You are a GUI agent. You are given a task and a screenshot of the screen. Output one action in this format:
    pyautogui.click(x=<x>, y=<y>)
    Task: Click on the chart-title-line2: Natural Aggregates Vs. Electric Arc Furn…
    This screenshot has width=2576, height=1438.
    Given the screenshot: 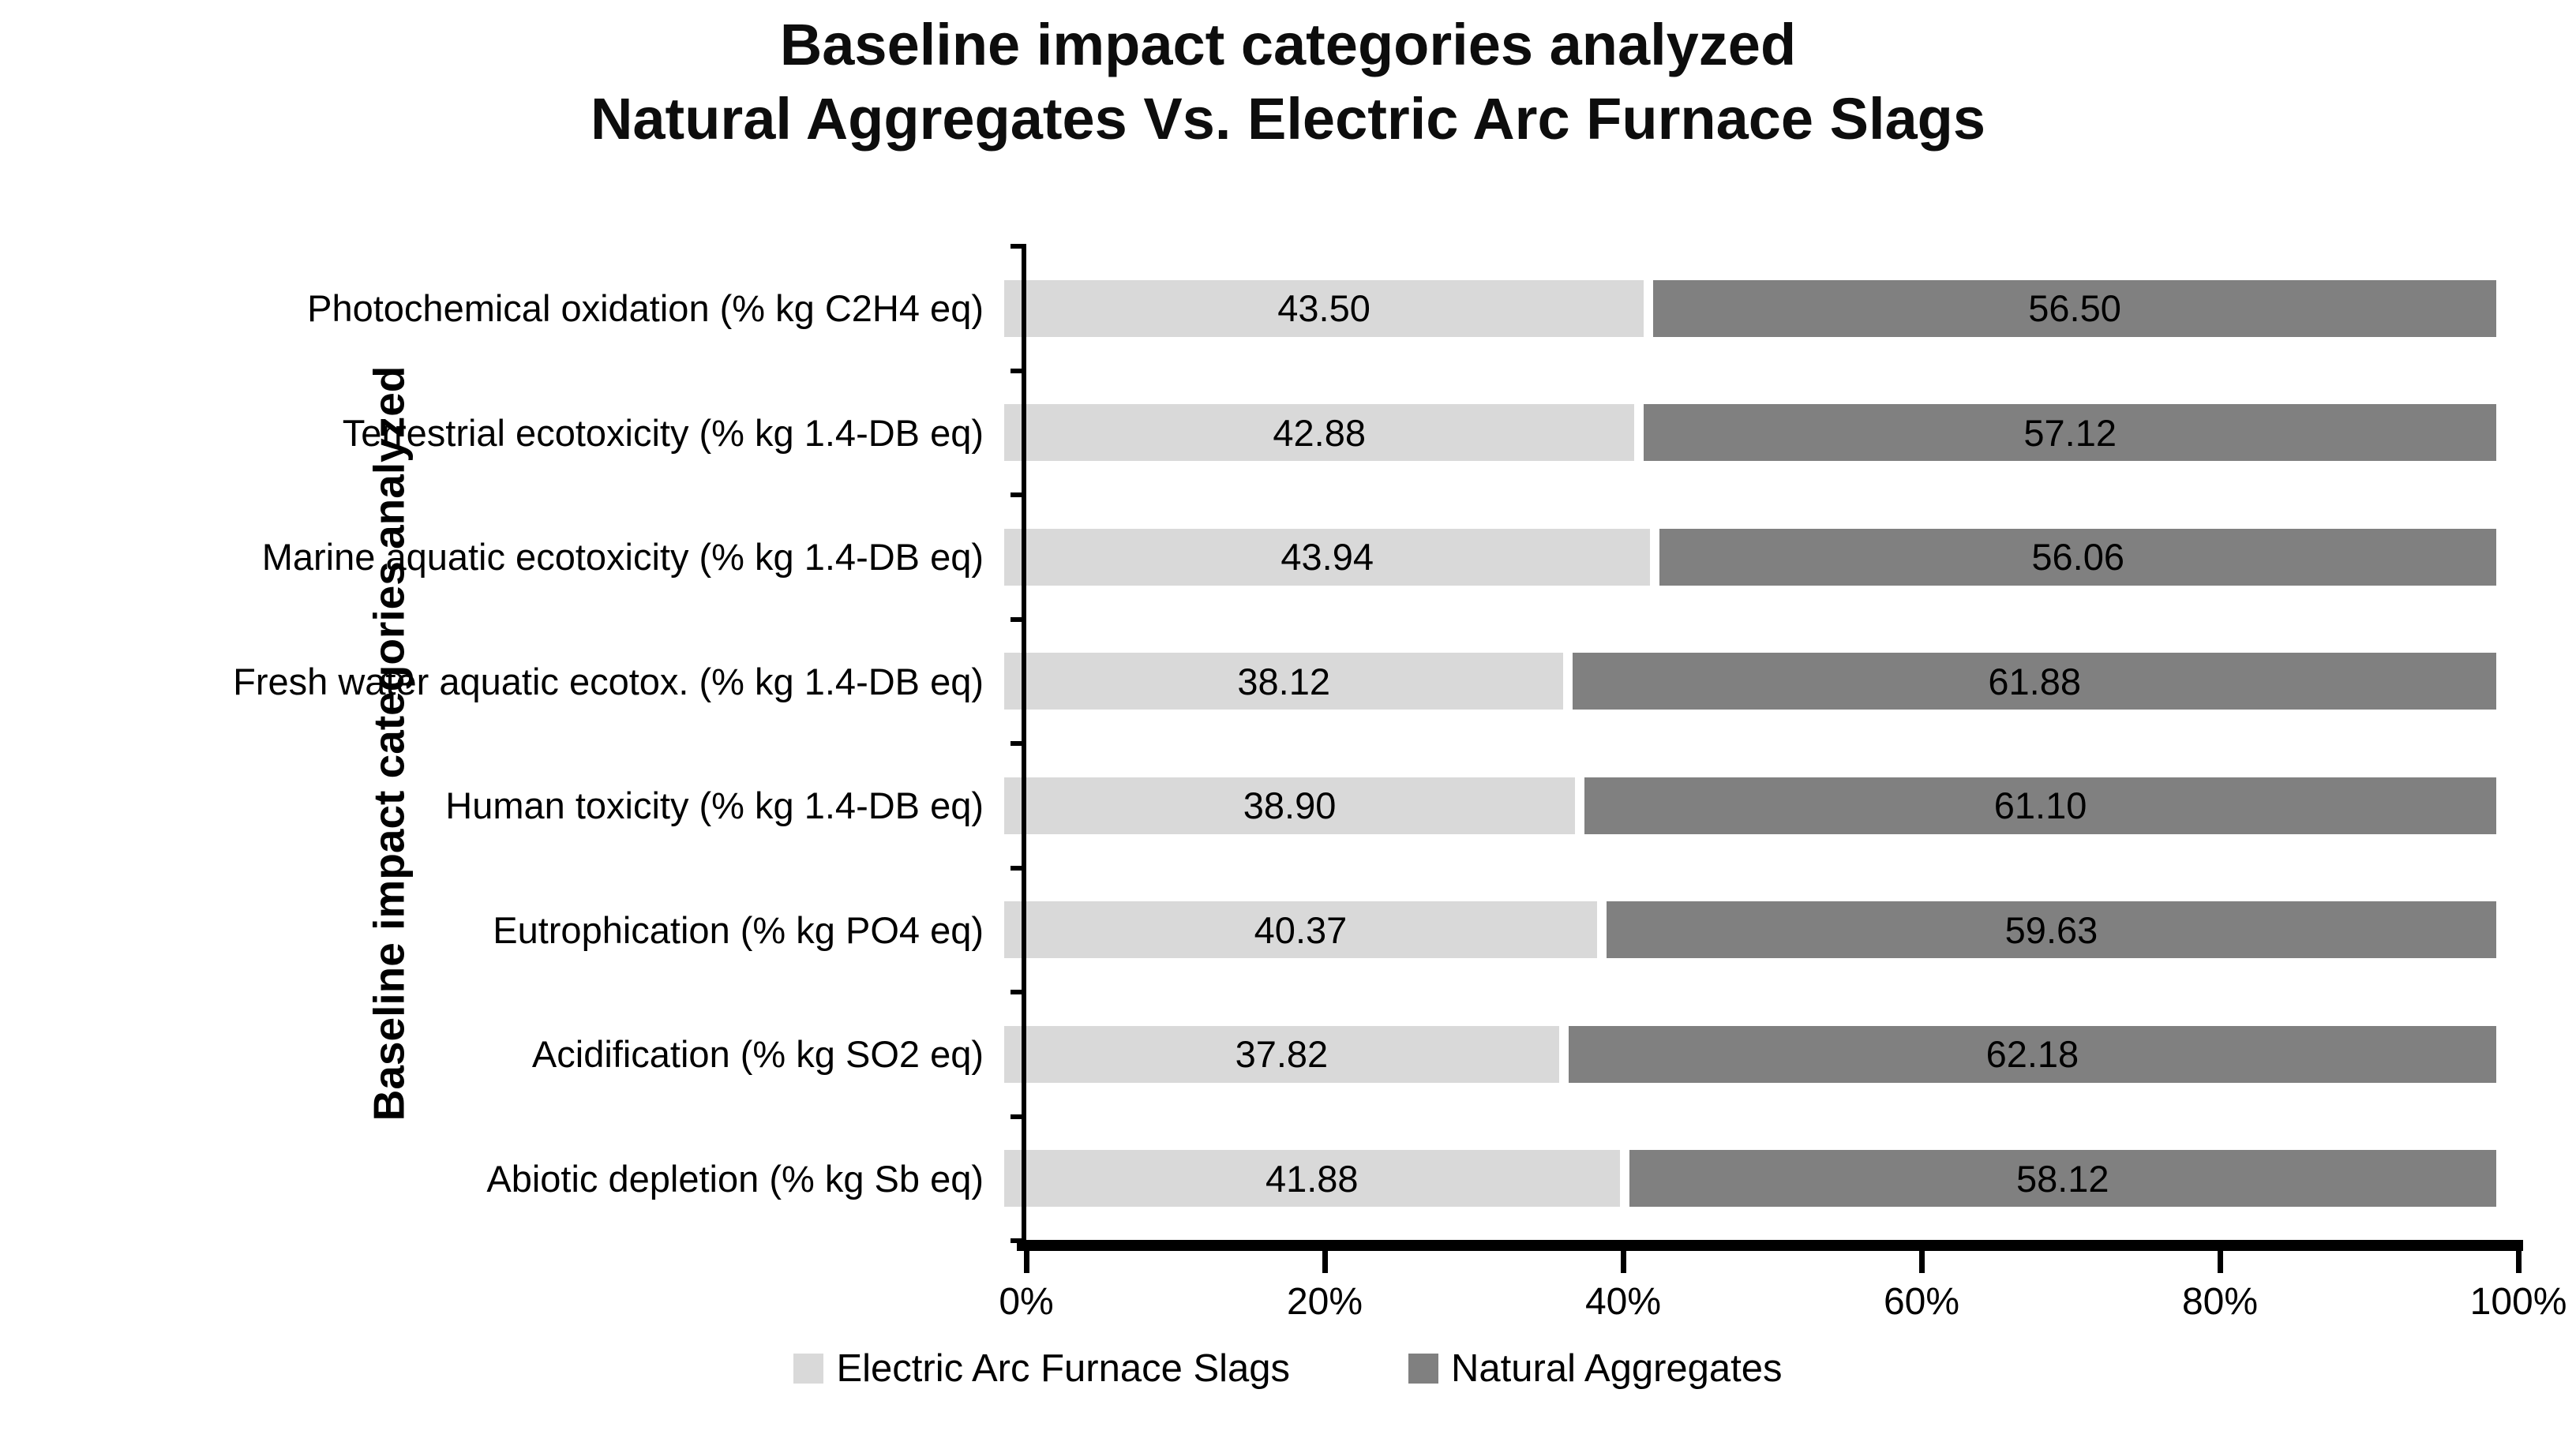 What is the action you would take?
    pyautogui.click(x=1288, y=119)
    